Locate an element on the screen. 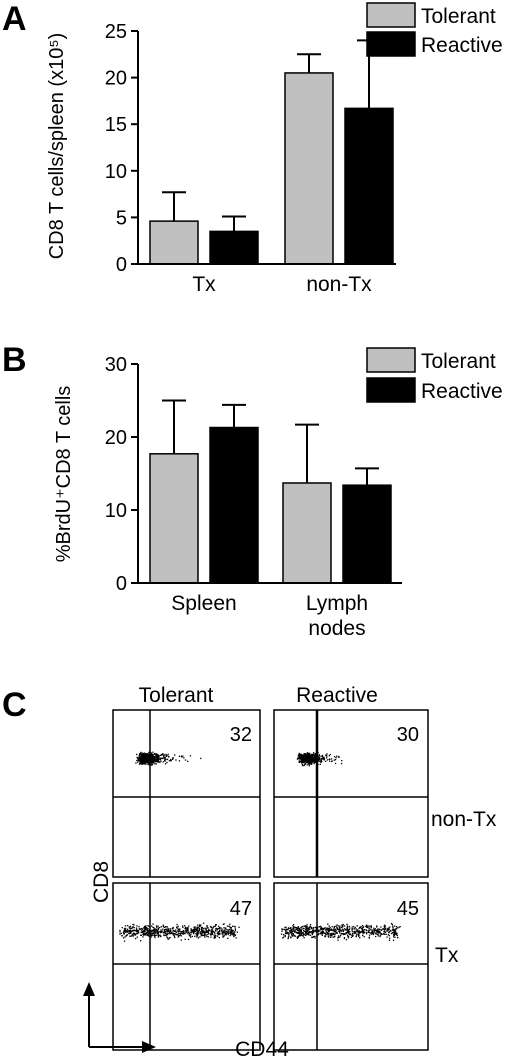 This screenshot has width=520, height=1062. flow-events is located at coordinates (168, 758).